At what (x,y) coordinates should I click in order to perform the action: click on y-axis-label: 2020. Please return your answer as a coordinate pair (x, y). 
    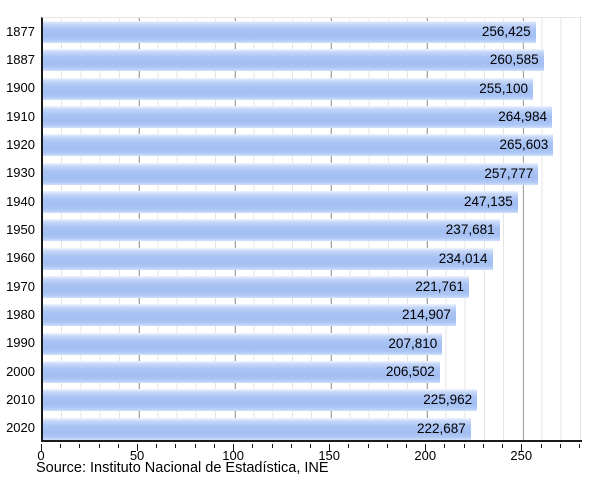
    Looking at the image, I should click on (20, 428).